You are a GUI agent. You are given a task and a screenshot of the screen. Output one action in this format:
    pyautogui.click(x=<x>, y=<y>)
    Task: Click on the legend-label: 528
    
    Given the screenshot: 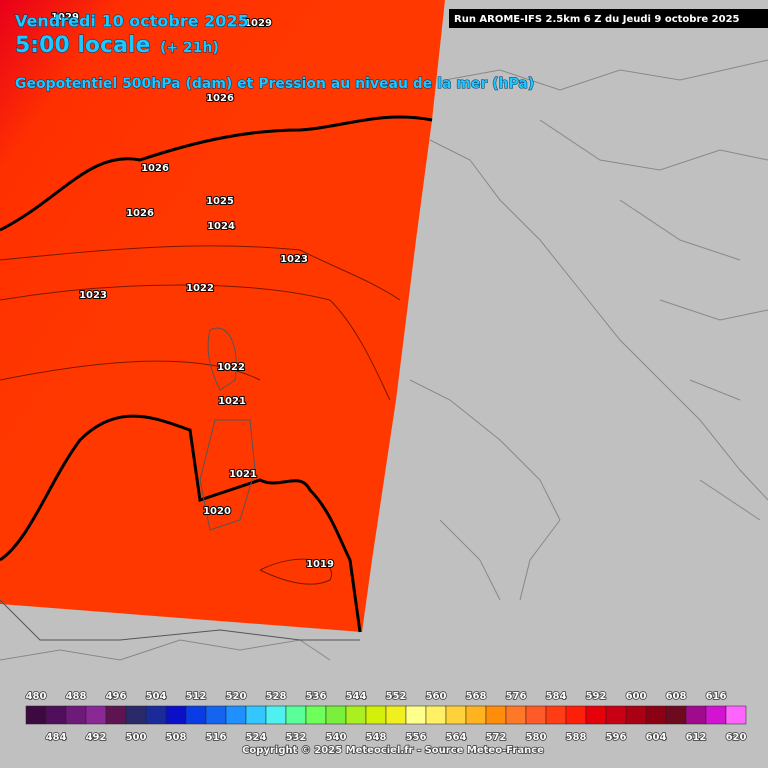 What is the action you would take?
    pyautogui.click(x=276, y=696)
    